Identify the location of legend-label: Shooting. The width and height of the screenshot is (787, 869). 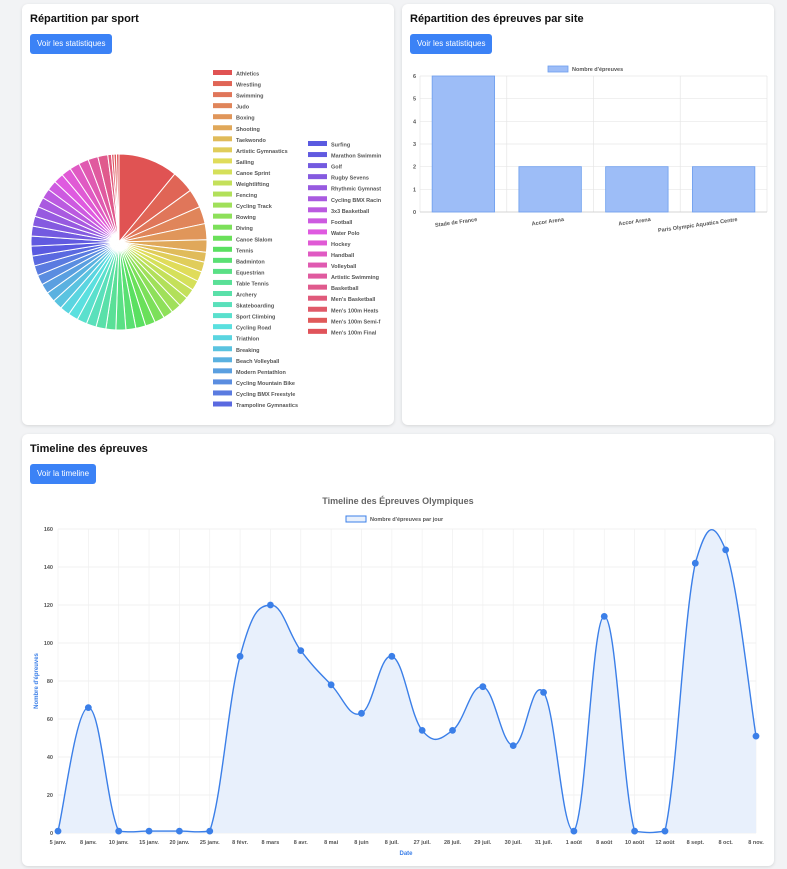
(248, 130).